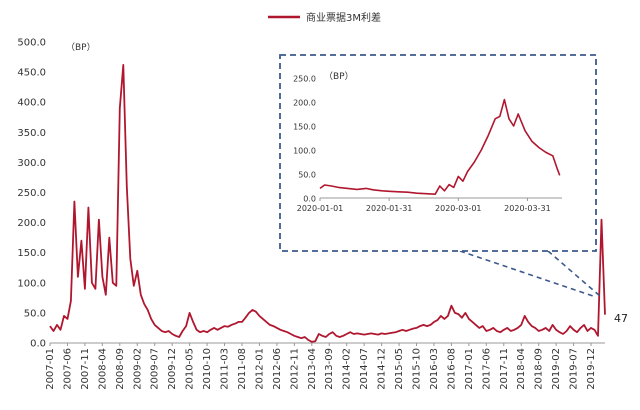 The width and height of the screenshot is (640, 410). What do you see at coordinates (440, 146) in the screenshot?
I see `inset-series-line` at bounding box center [440, 146].